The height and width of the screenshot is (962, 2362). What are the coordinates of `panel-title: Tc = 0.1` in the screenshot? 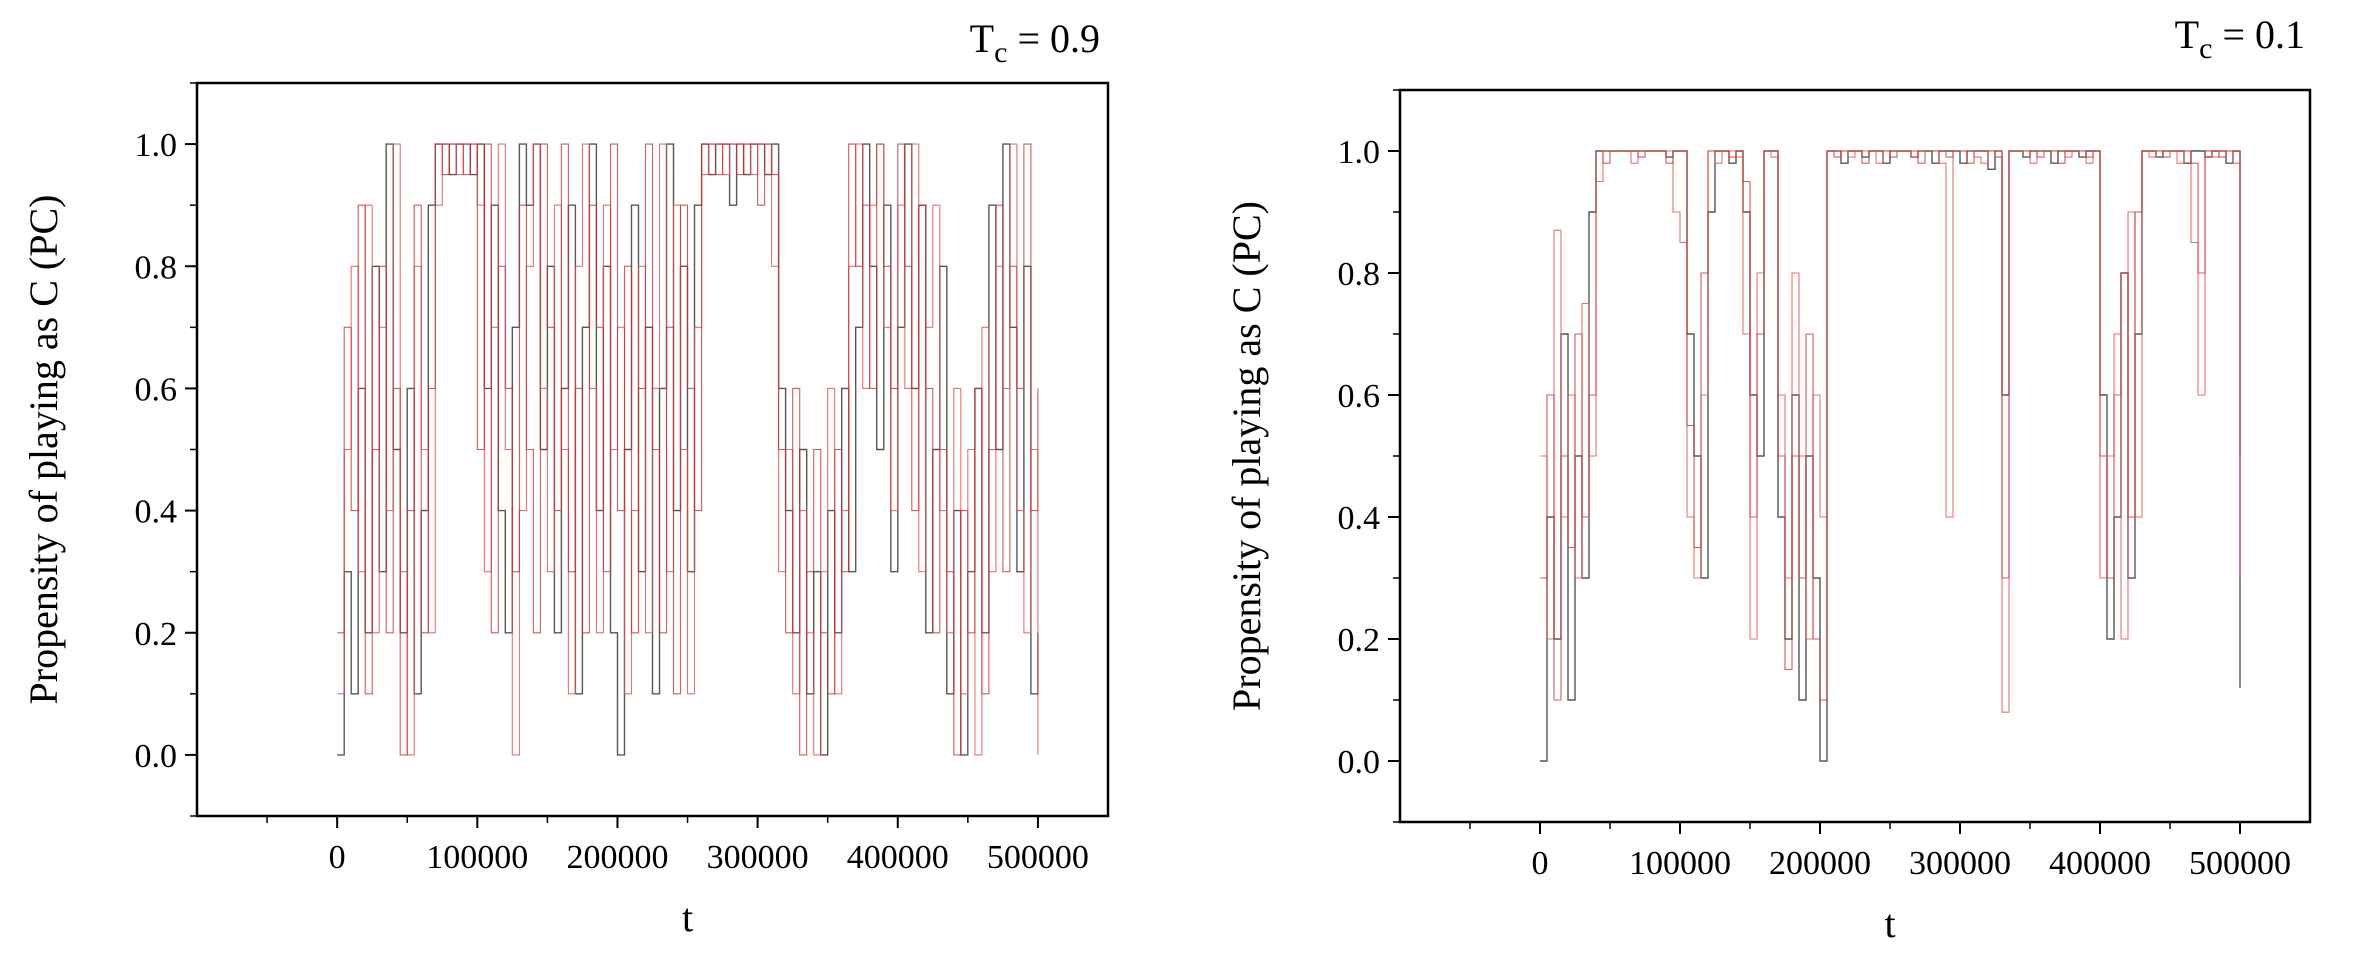 It's located at (2240, 38).